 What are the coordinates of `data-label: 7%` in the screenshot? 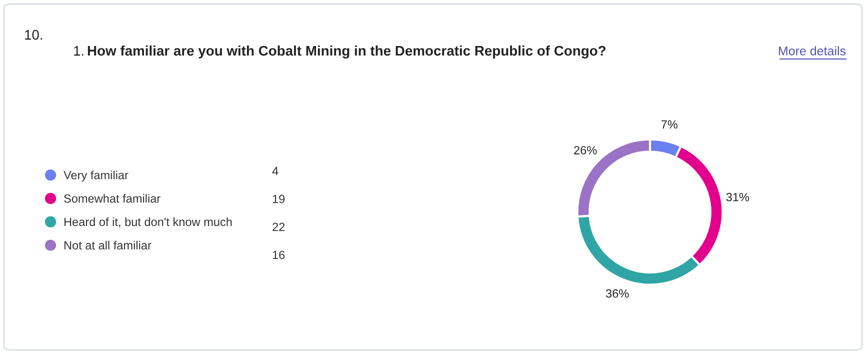 It's located at (669, 124).